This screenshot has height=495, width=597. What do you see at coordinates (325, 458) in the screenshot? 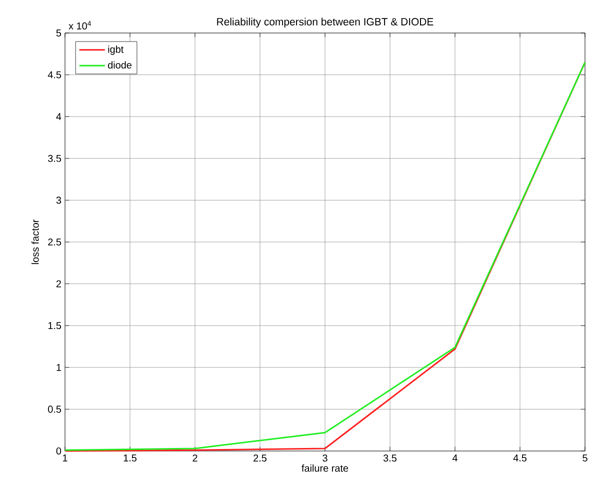
I see `x-tick-label: 3` at bounding box center [325, 458].